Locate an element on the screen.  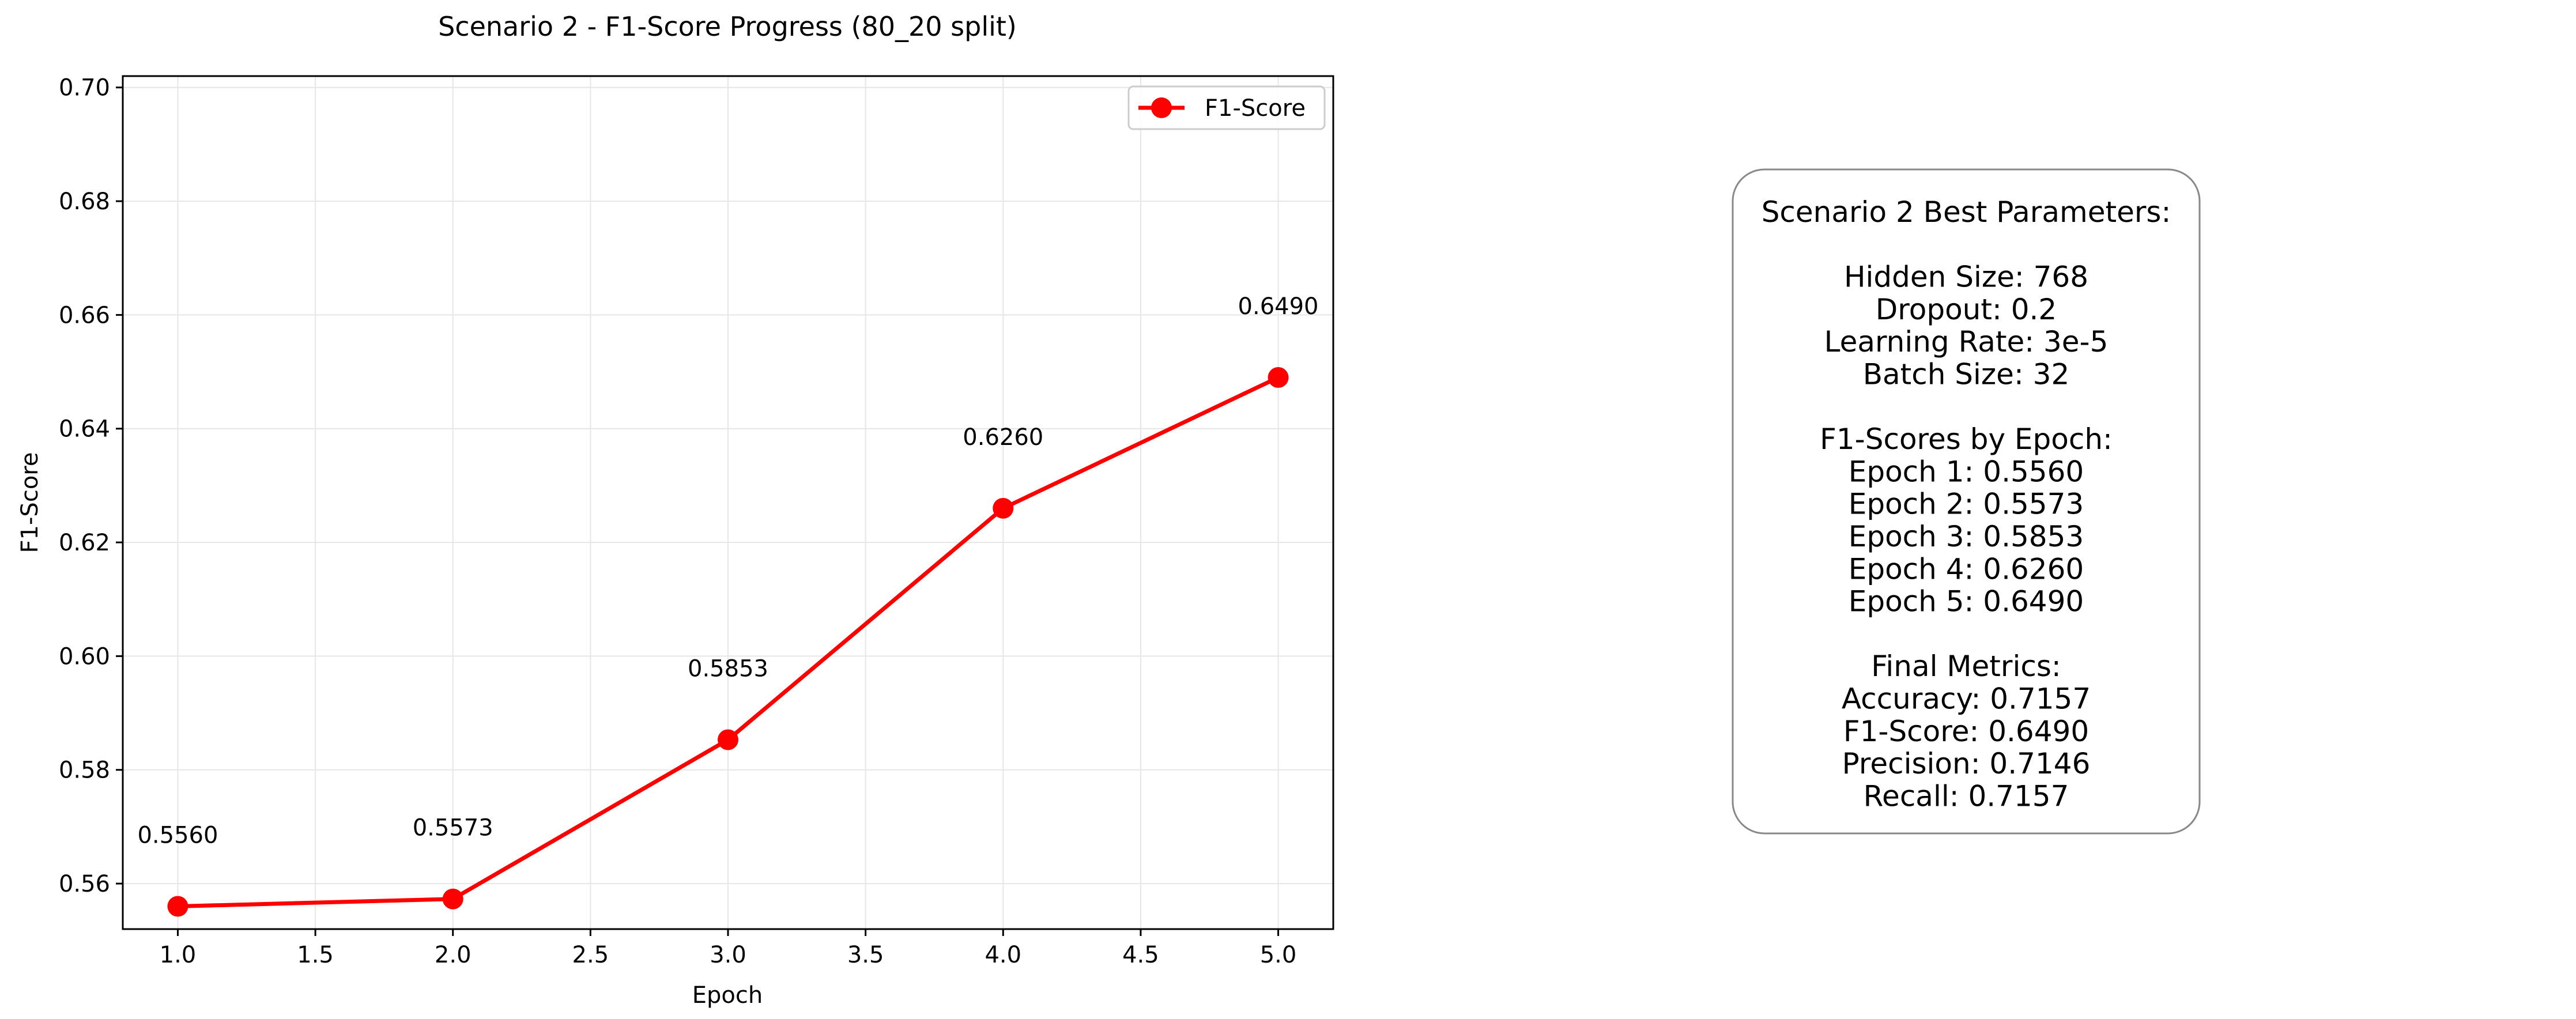
parameters-line: Precision: 0.7146 is located at coordinates (1966, 763).